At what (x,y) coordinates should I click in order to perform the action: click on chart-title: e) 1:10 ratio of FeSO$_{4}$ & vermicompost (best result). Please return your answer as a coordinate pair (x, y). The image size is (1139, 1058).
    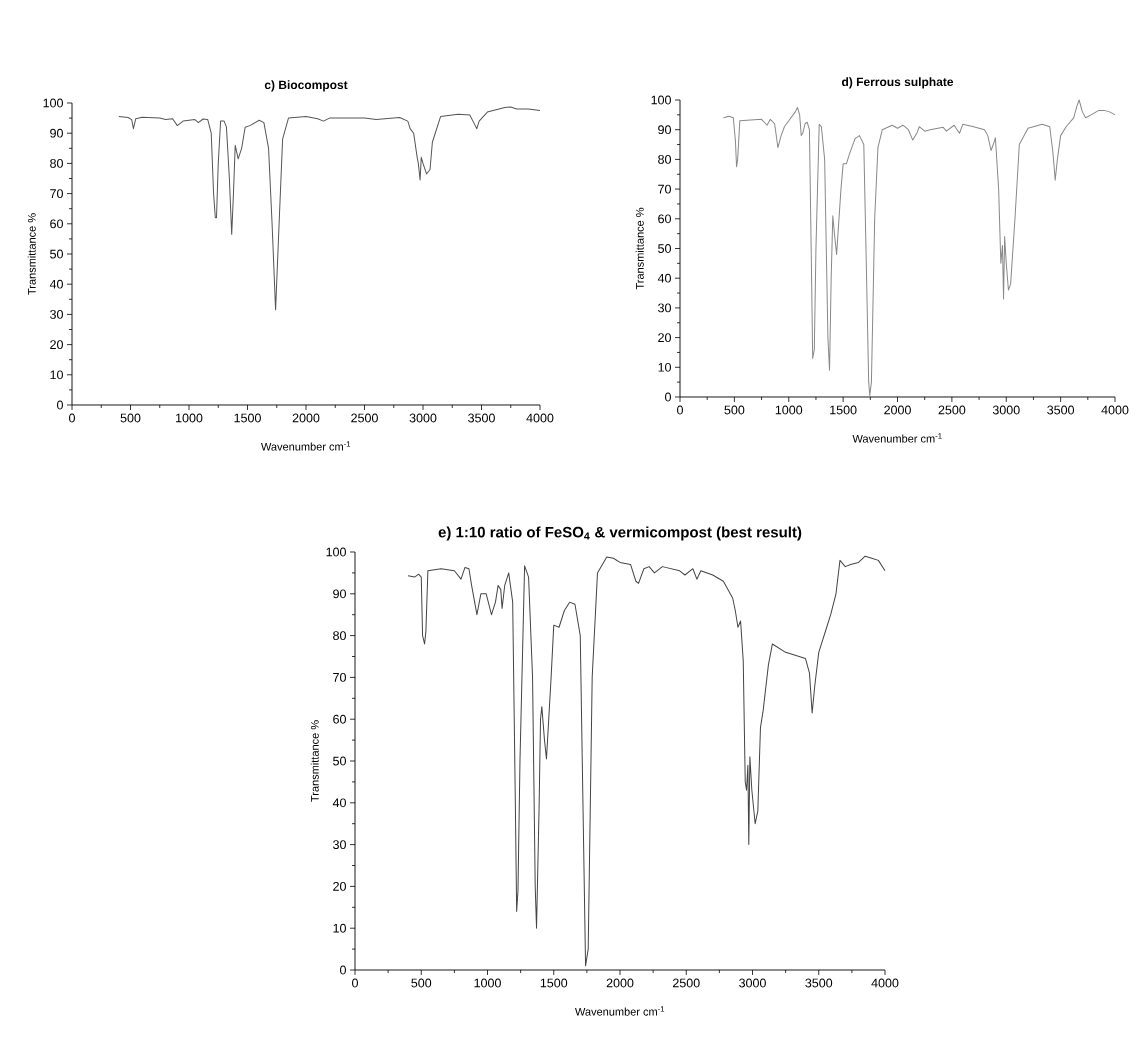
    Looking at the image, I should click on (620, 533).